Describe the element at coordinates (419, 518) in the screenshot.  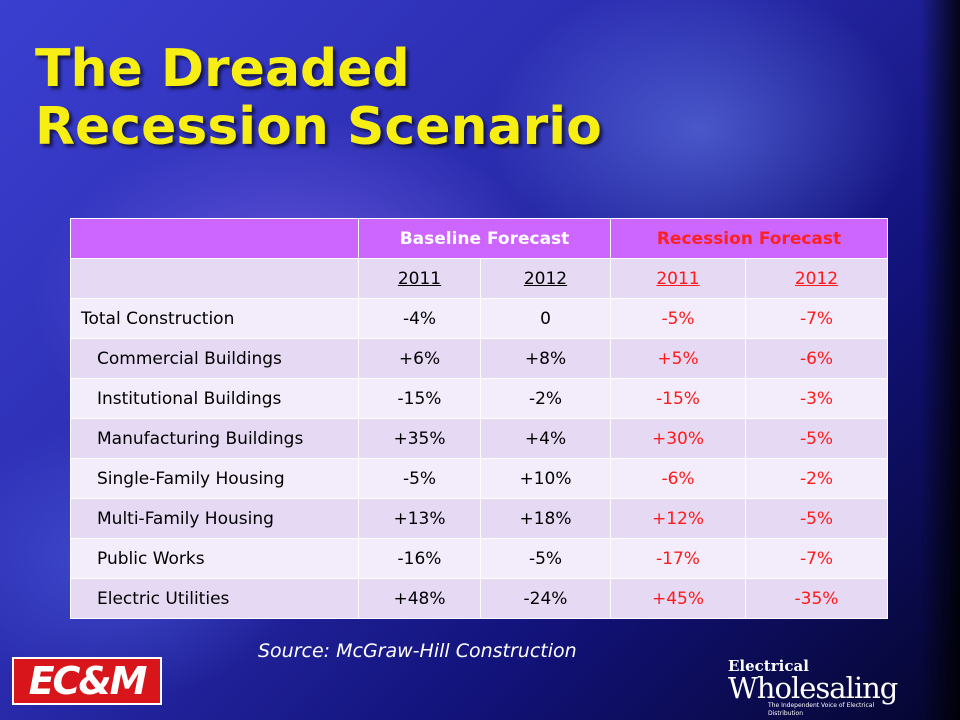
I see `value-cell: +13%` at that location.